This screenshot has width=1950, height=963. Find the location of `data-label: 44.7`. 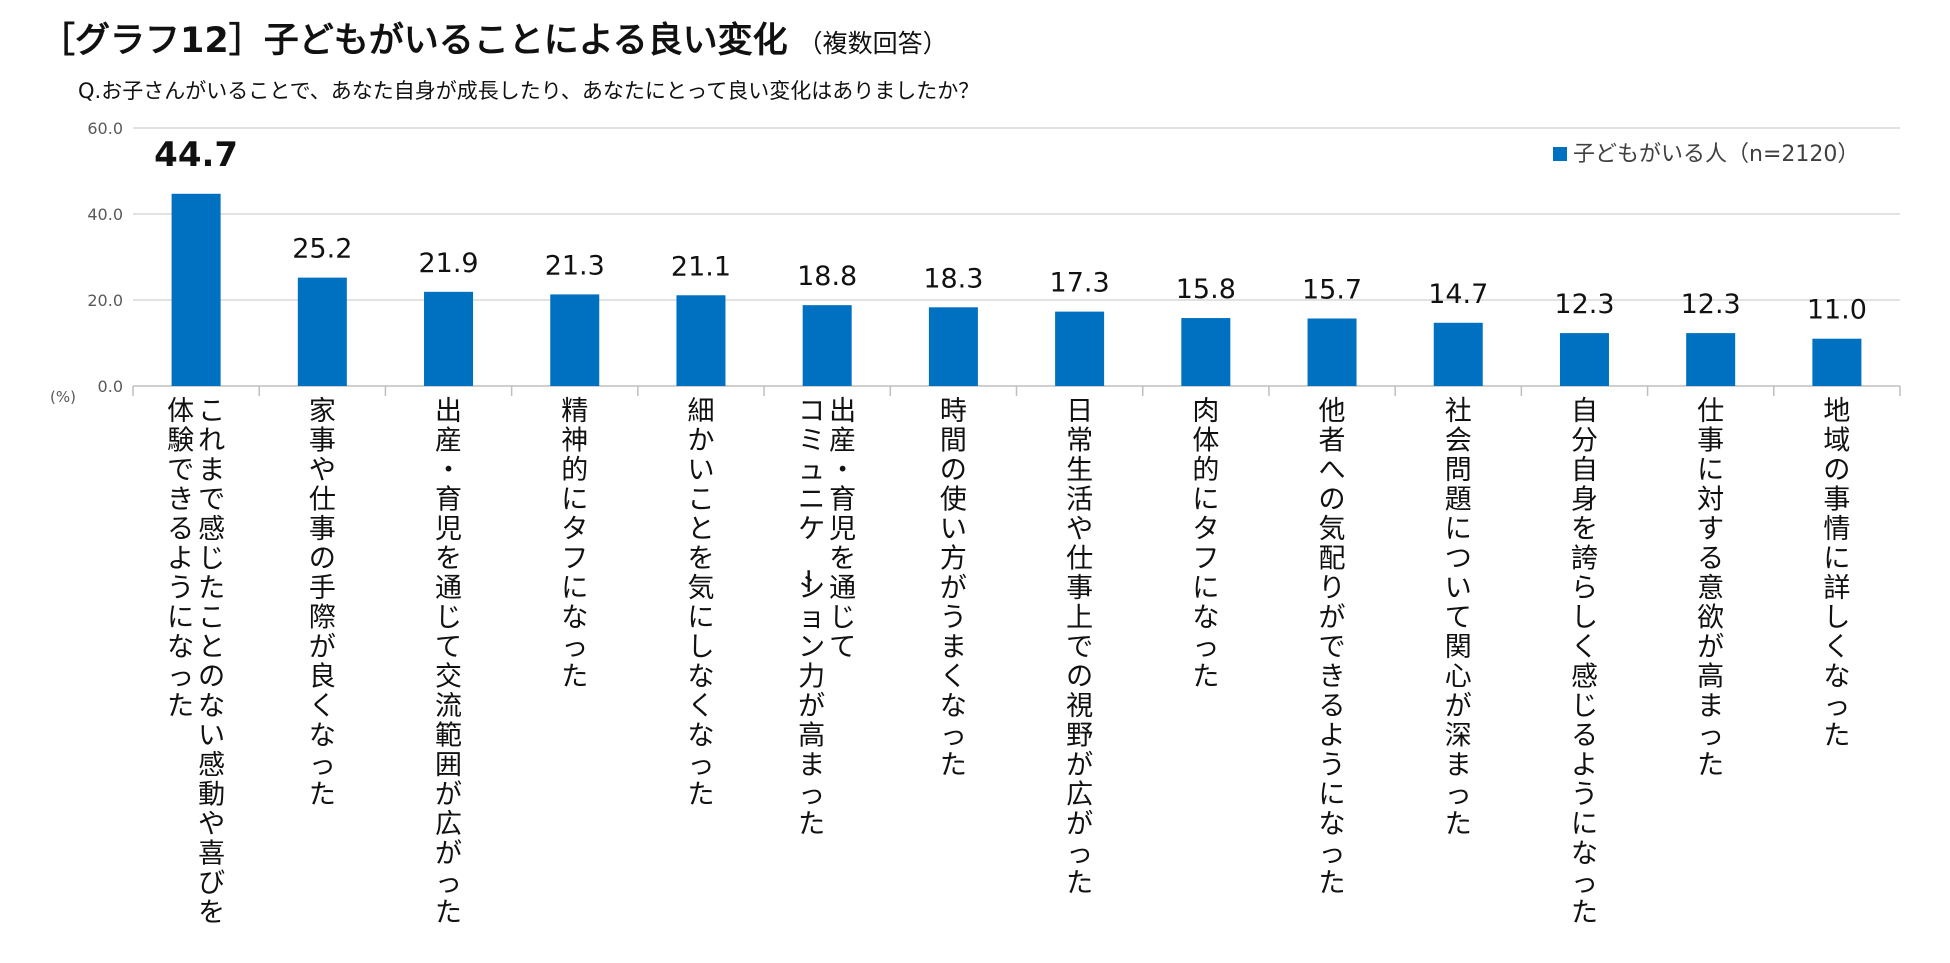

data-label: 44.7 is located at coordinates (196, 155).